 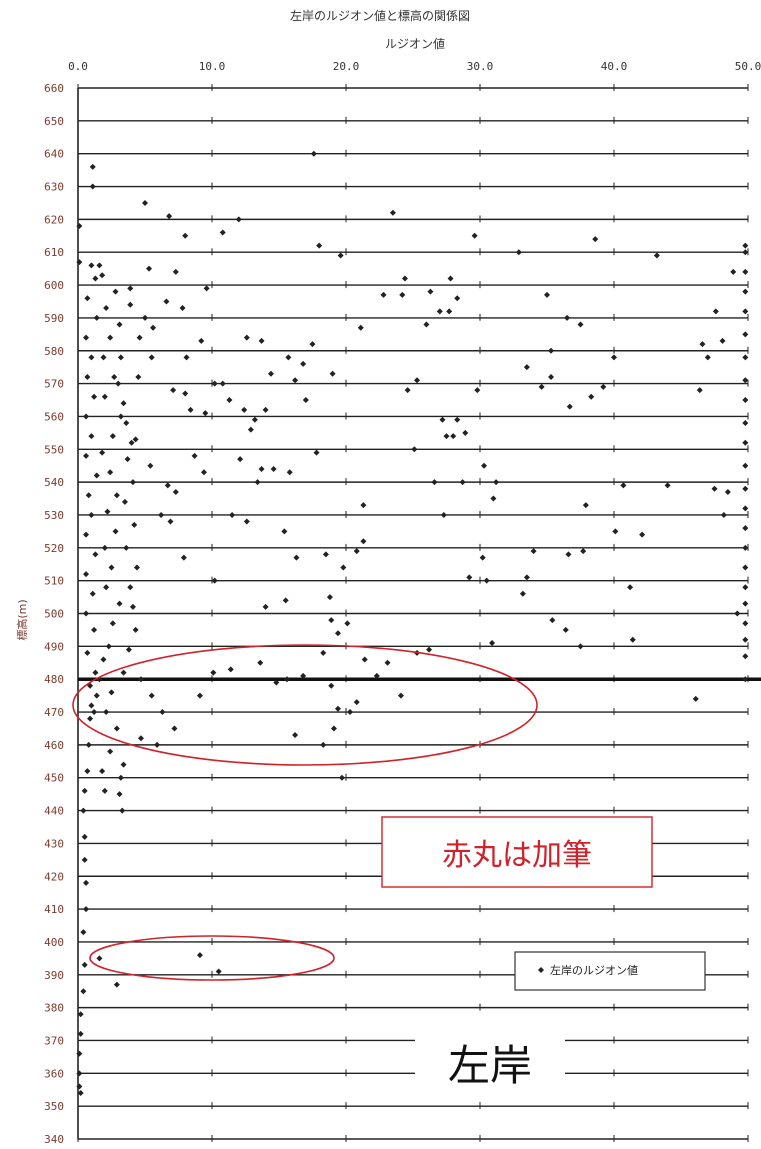 I want to click on y-tick-label: 560, so click(x=54, y=416).